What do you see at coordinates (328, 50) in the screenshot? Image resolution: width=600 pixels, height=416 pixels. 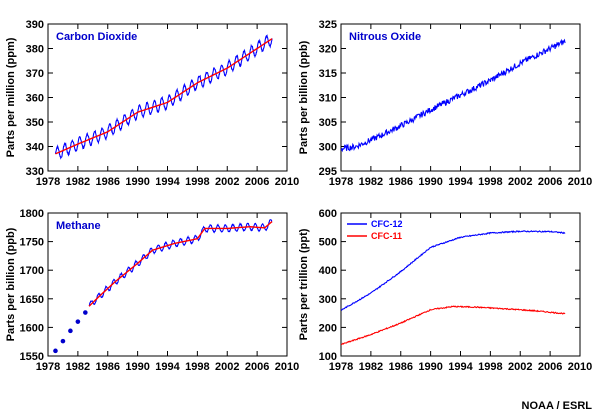 I see `y-tick-label: 320` at bounding box center [328, 50].